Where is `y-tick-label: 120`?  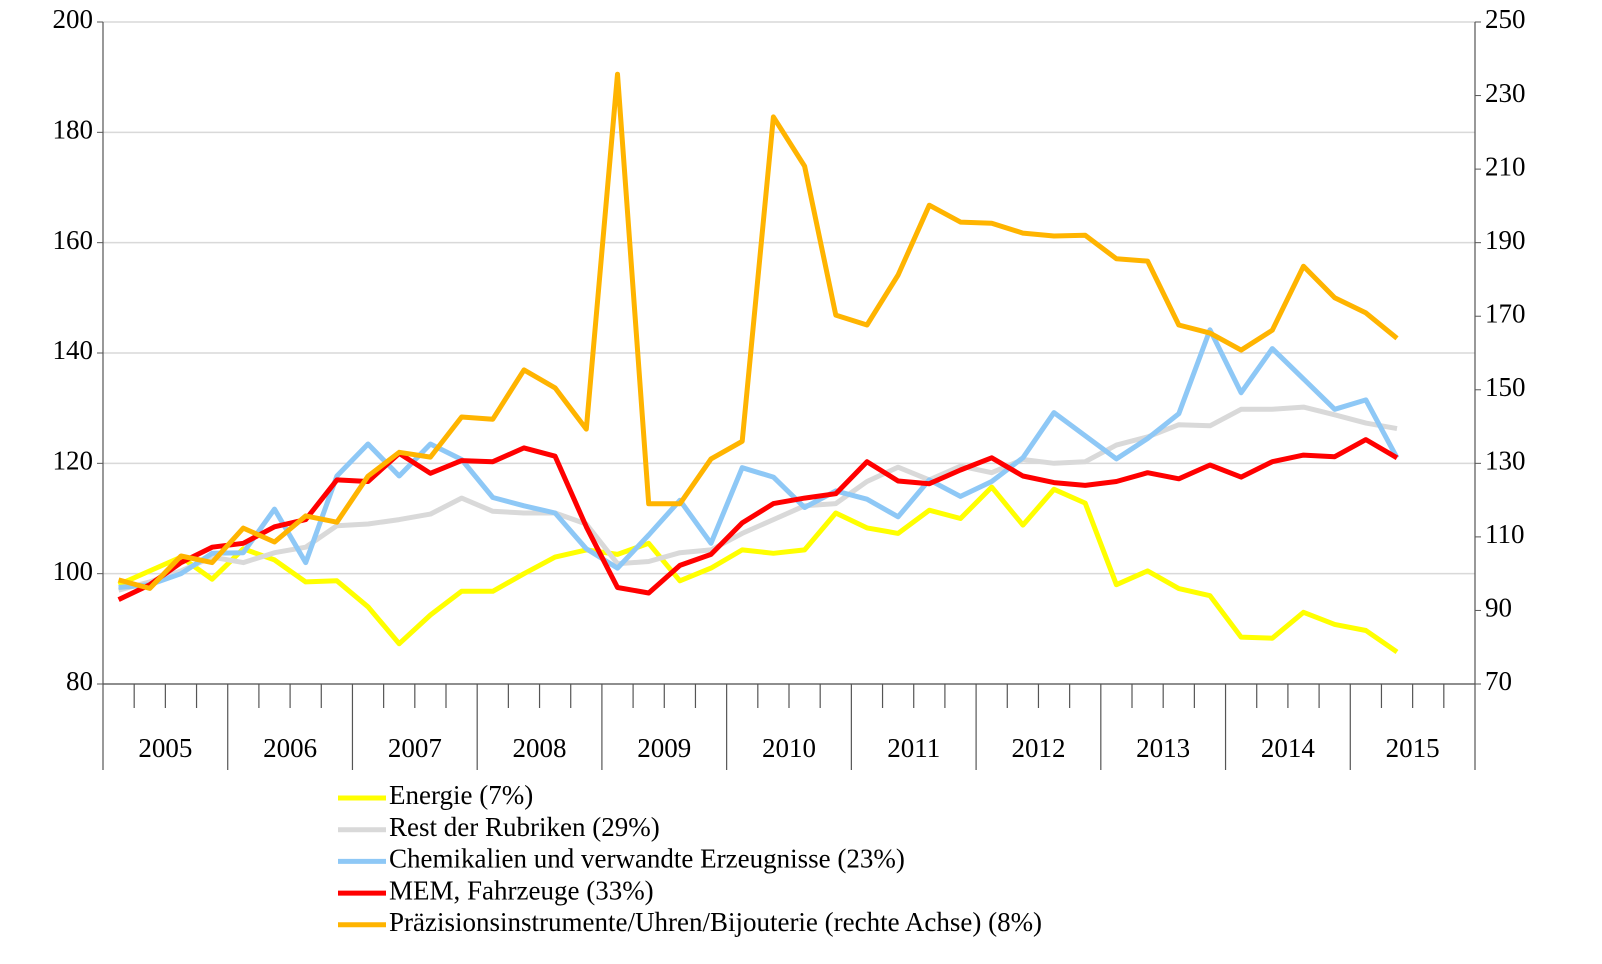 y-tick-label: 120 is located at coordinates (73, 461).